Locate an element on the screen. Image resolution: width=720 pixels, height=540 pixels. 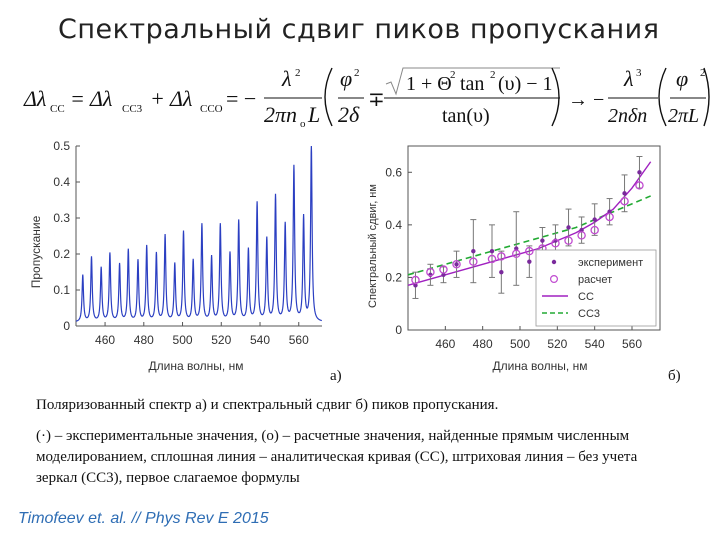
formula-term1-sub: СС3 is located at coordinates (132, 109).